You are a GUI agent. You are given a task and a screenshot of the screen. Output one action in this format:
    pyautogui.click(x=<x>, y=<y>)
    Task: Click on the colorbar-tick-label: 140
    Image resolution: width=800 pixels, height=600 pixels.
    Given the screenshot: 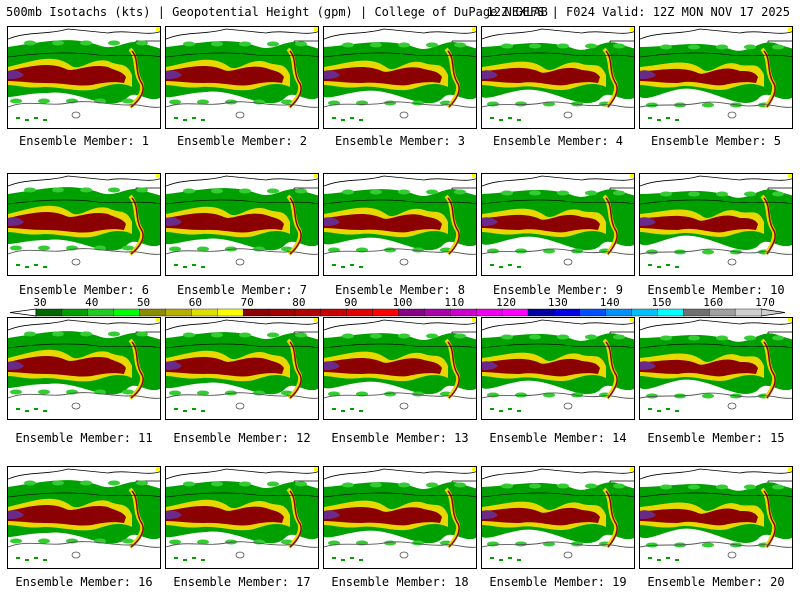 What is the action you would take?
    pyautogui.click(x=610, y=302)
    